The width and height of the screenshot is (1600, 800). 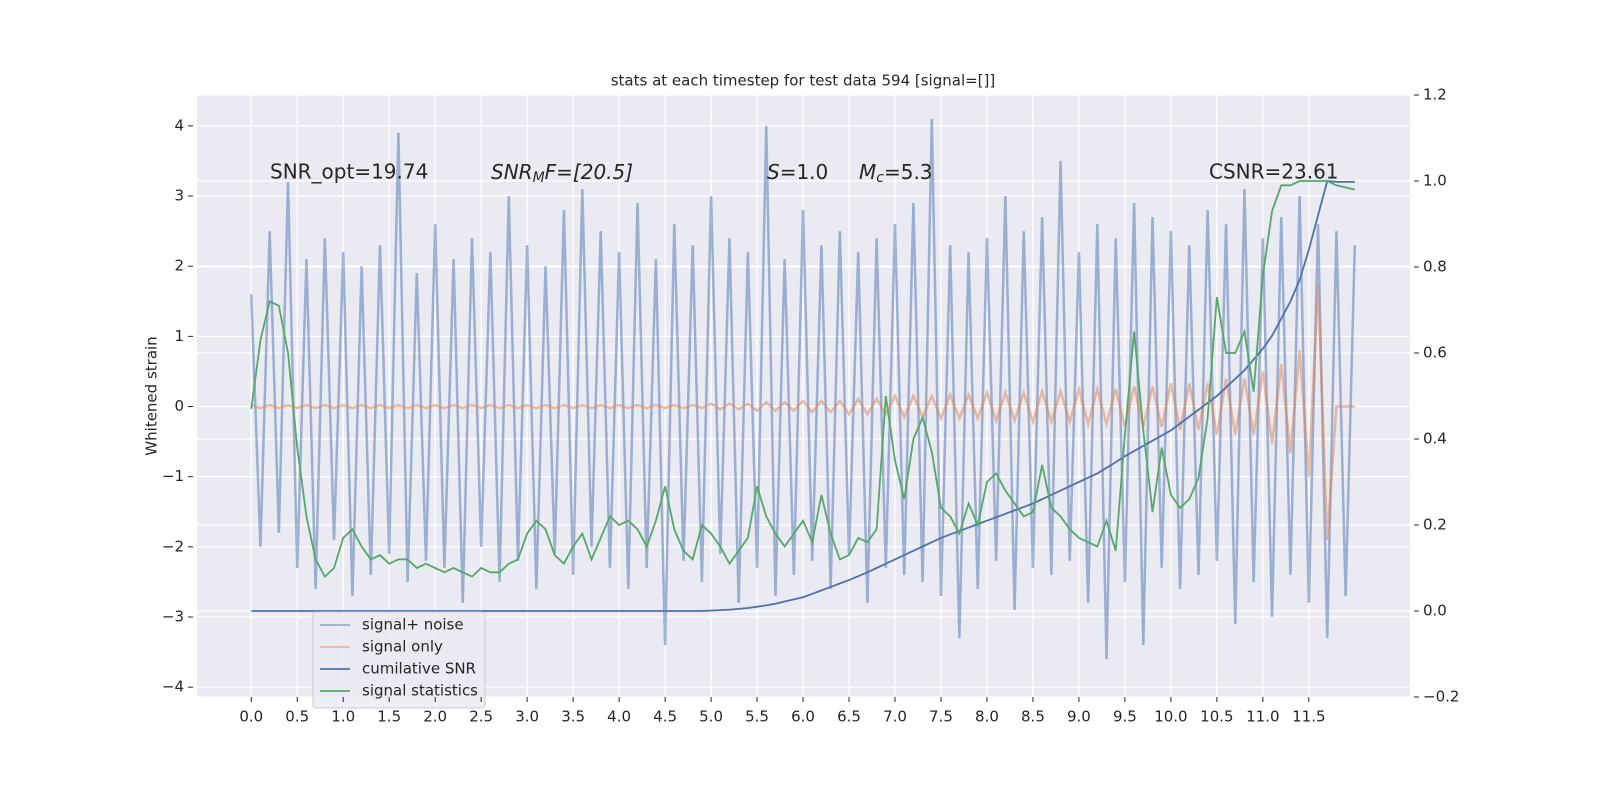 I want to click on x-tick-label: 11.5, so click(x=1308, y=717).